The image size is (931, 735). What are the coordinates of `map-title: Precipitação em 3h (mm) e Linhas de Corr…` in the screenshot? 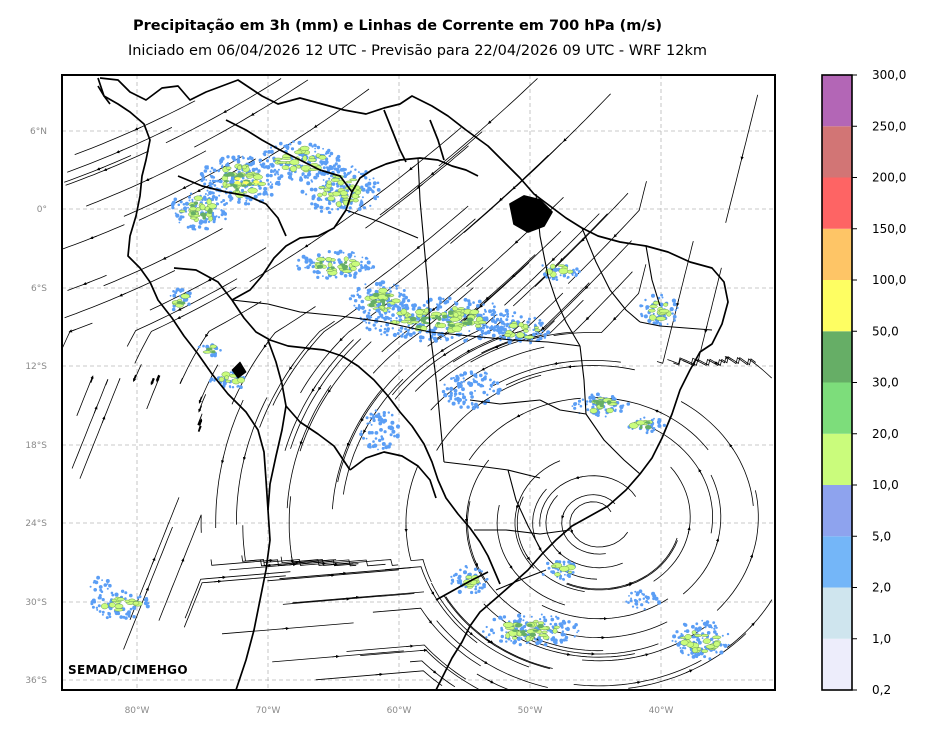 It's located at (397, 26).